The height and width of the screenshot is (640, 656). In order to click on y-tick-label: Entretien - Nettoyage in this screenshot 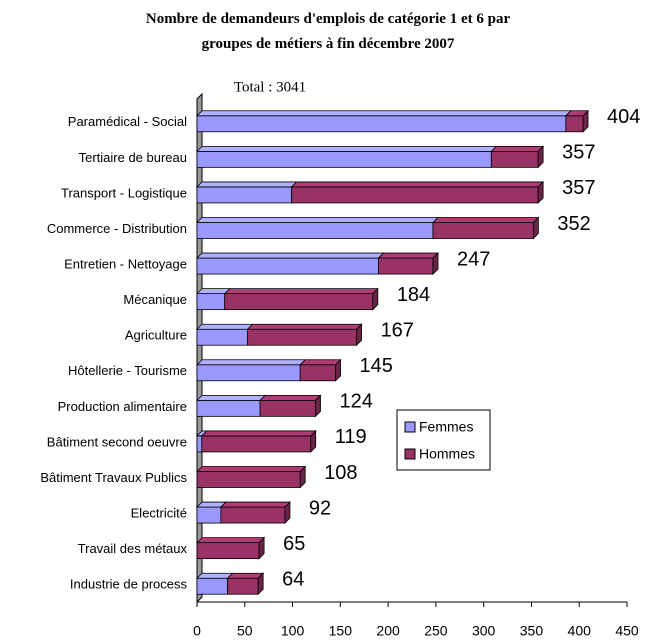, I will do `click(125, 264)`.